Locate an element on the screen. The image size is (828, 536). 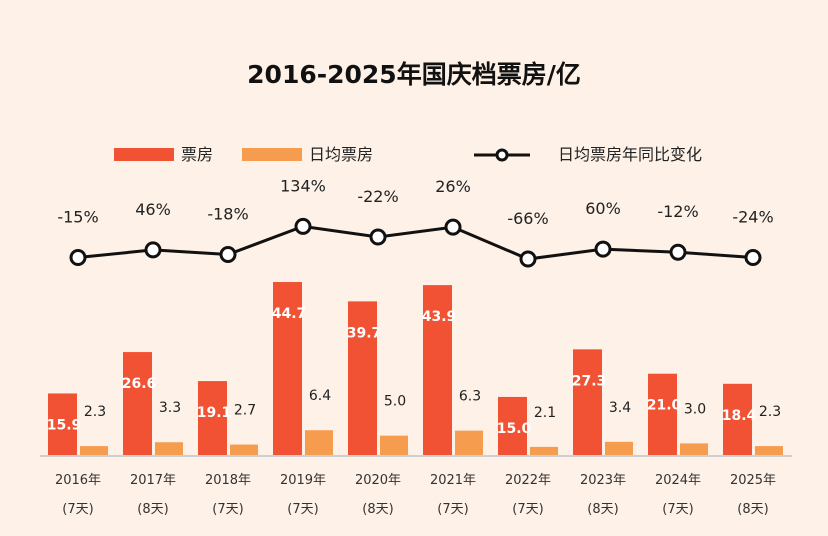
data-label-daily: 2.1 is located at coordinates (545, 413).